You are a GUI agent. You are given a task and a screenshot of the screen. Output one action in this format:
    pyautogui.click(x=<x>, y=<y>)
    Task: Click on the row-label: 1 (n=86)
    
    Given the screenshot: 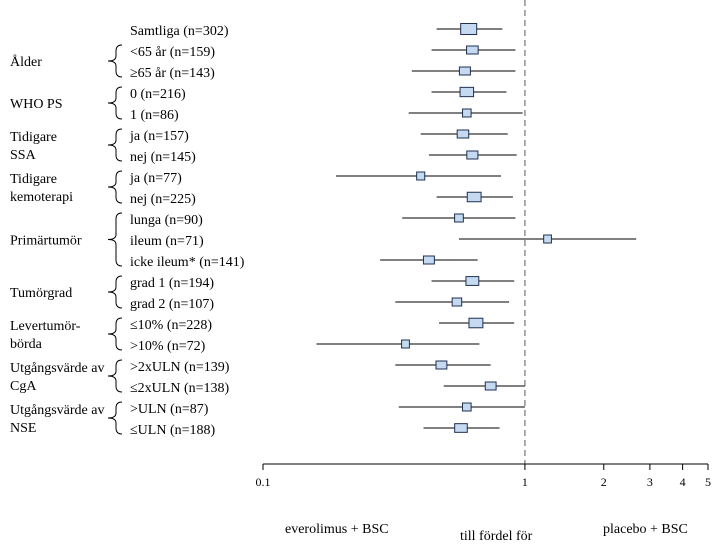 What is the action you would take?
    pyautogui.click(x=154, y=115)
    